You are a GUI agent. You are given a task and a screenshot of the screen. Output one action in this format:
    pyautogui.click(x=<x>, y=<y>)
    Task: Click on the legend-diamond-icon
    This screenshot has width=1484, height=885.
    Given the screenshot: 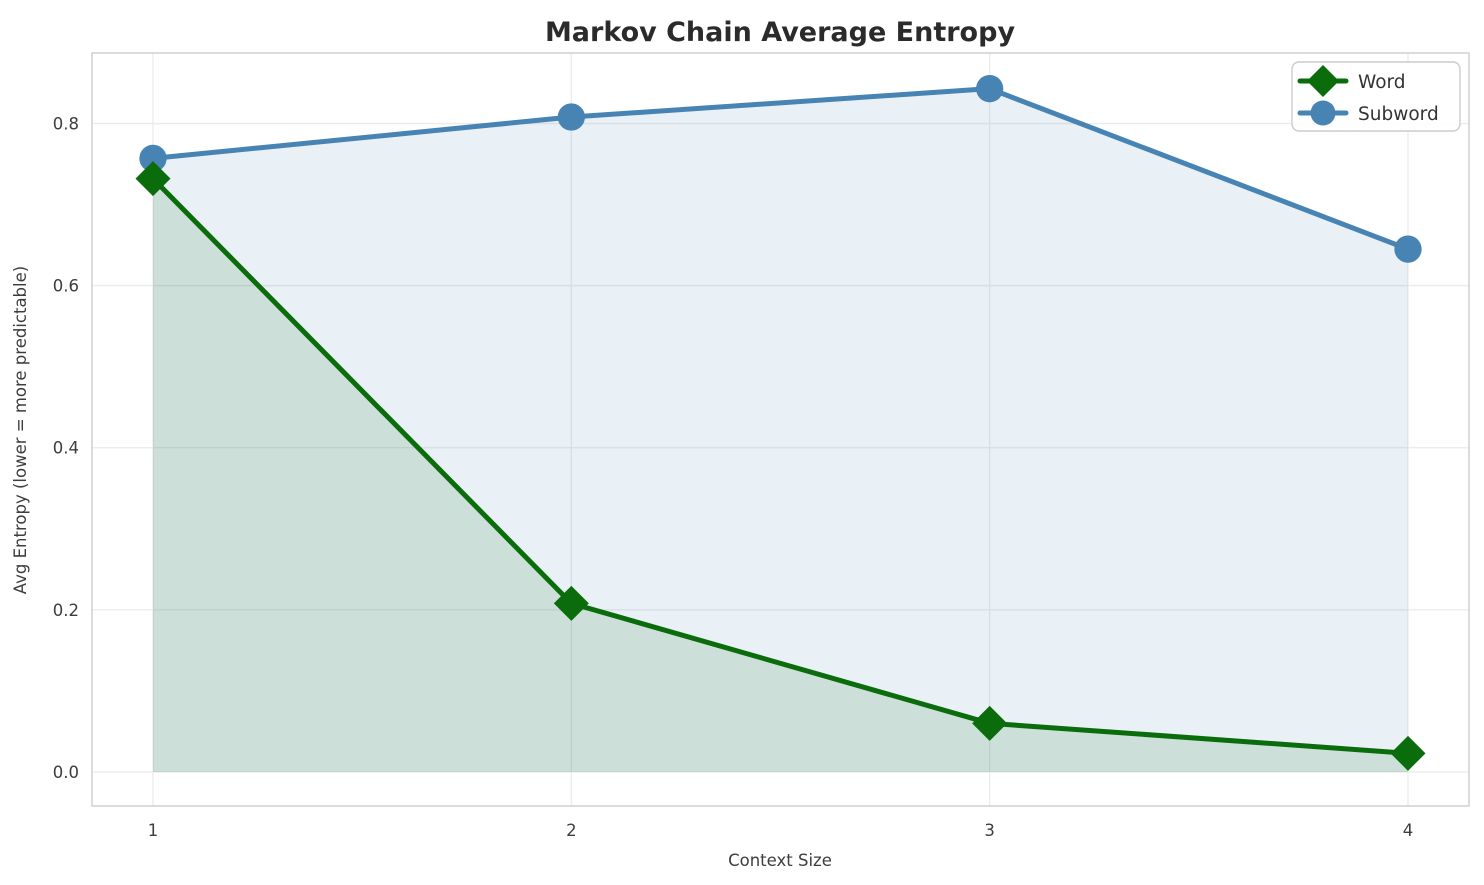 What is the action you would take?
    pyautogui.click(x=1323, y=81)
    